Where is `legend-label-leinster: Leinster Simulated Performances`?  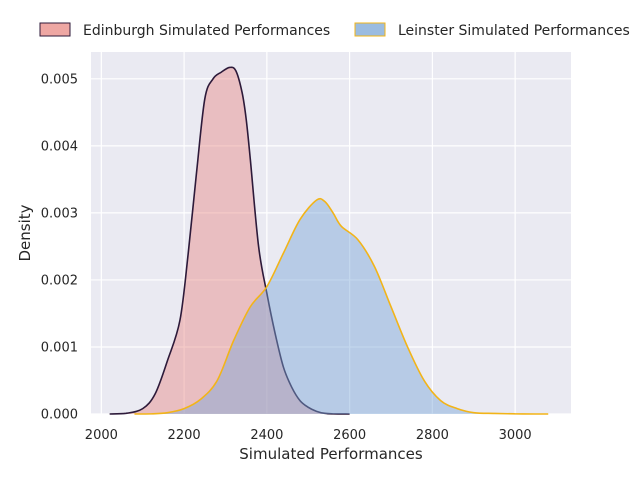 legend-label-leinster: Leinster Simulated Performances is located at coordinates (514, 31).